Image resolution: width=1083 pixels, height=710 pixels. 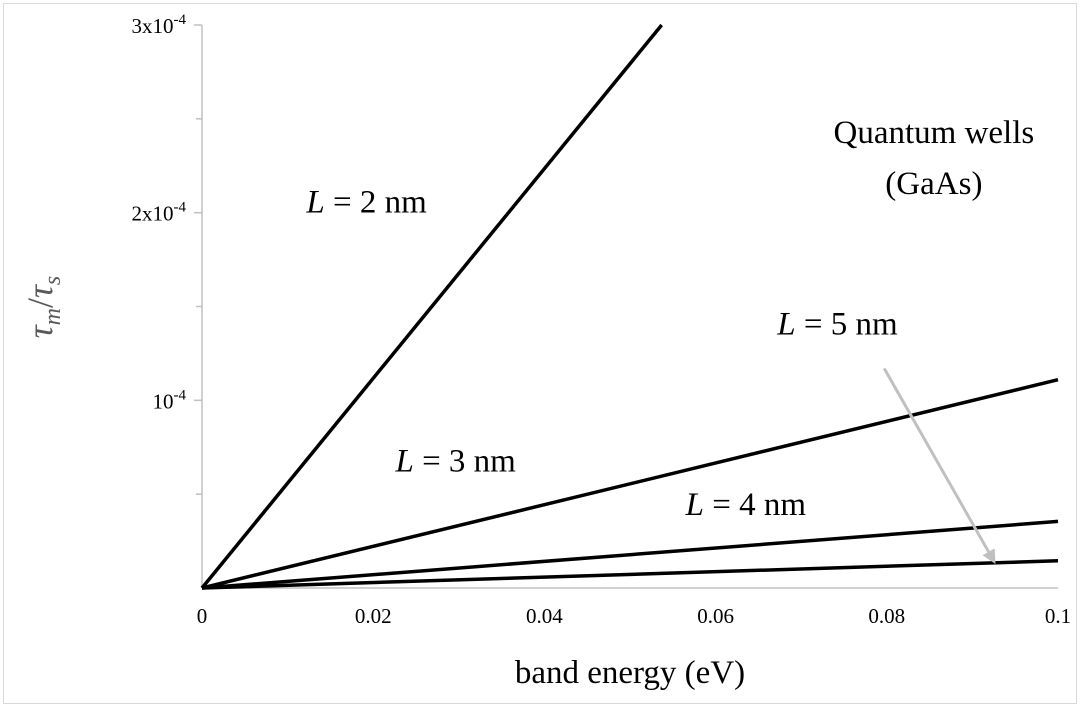 What do you see at coordinates (886, 616) in the screenshot?
I see `x-tick-label: 0.08` at bounding box center [886, 616].